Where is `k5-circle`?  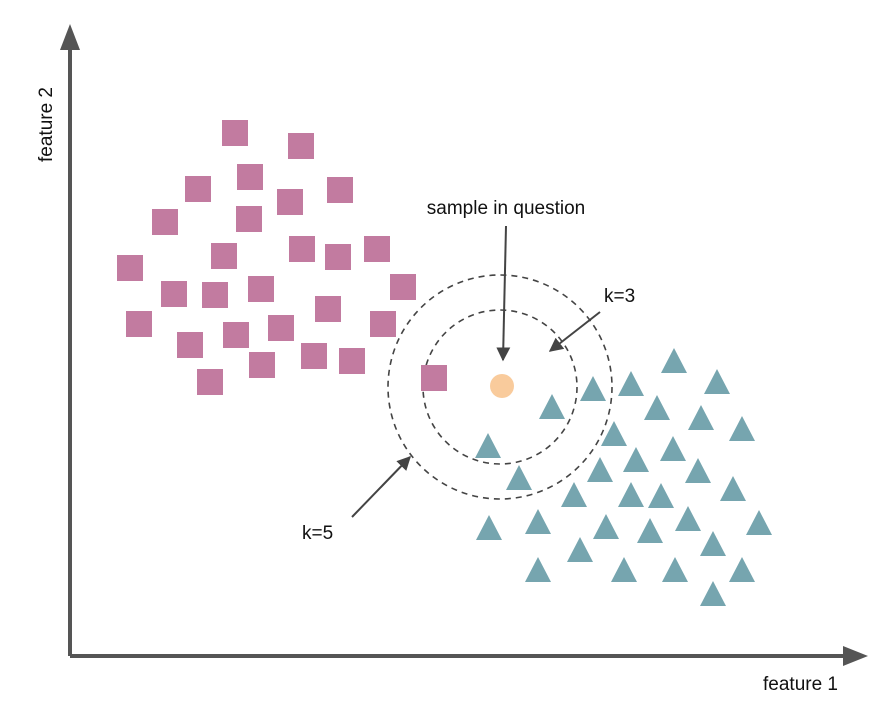
k5-circle is located at coordinates (500, 387).